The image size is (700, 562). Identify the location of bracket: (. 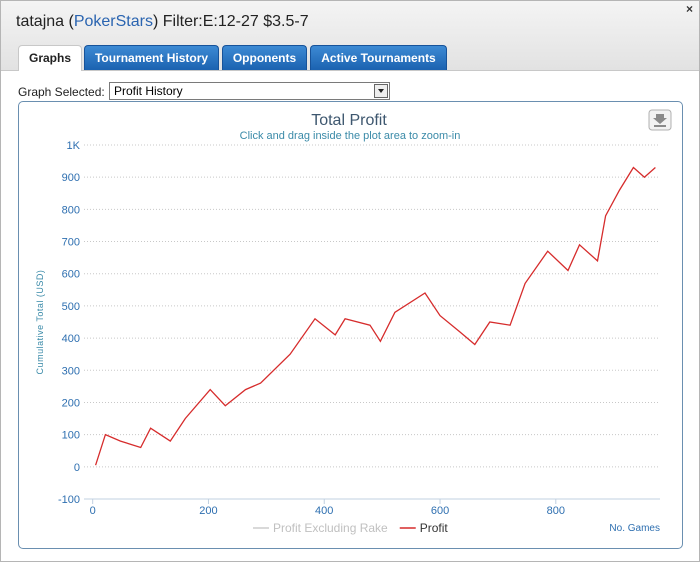
(71, 21).